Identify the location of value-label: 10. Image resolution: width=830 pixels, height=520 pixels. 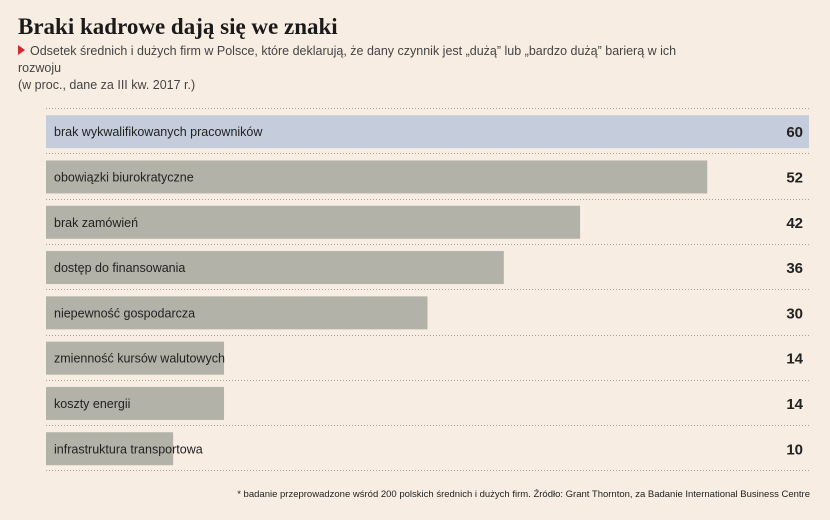
(794, 449).